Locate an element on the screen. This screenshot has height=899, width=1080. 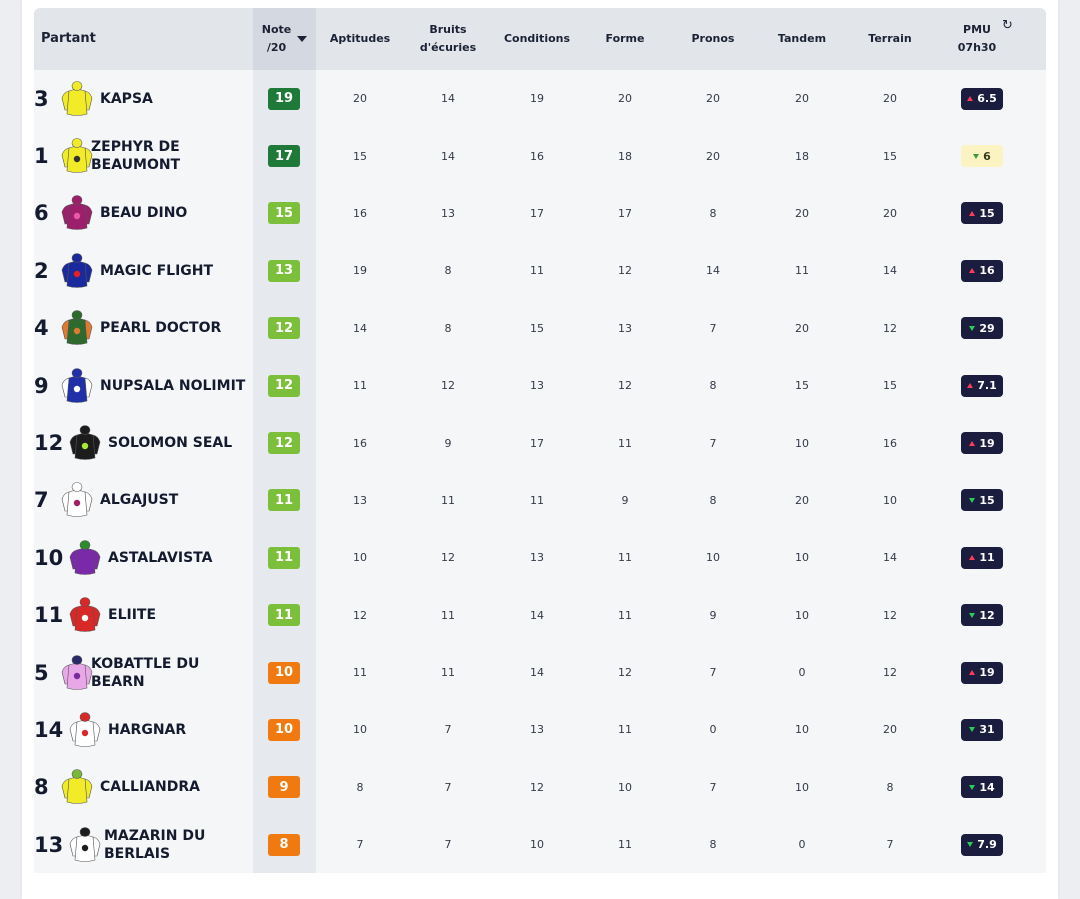
table-row: 3 KAPSA 19 20 14 19 20 20 20 20 6.5 is located at coordinates (540, 98).